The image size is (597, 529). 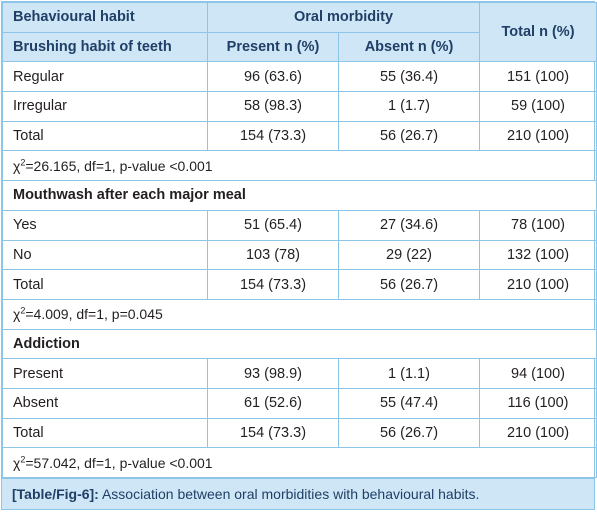 What do you see at coordinates (409, 47) in the screenshot?
I see `header-absent: Absent n (%)` at bounding box center [409, 47].